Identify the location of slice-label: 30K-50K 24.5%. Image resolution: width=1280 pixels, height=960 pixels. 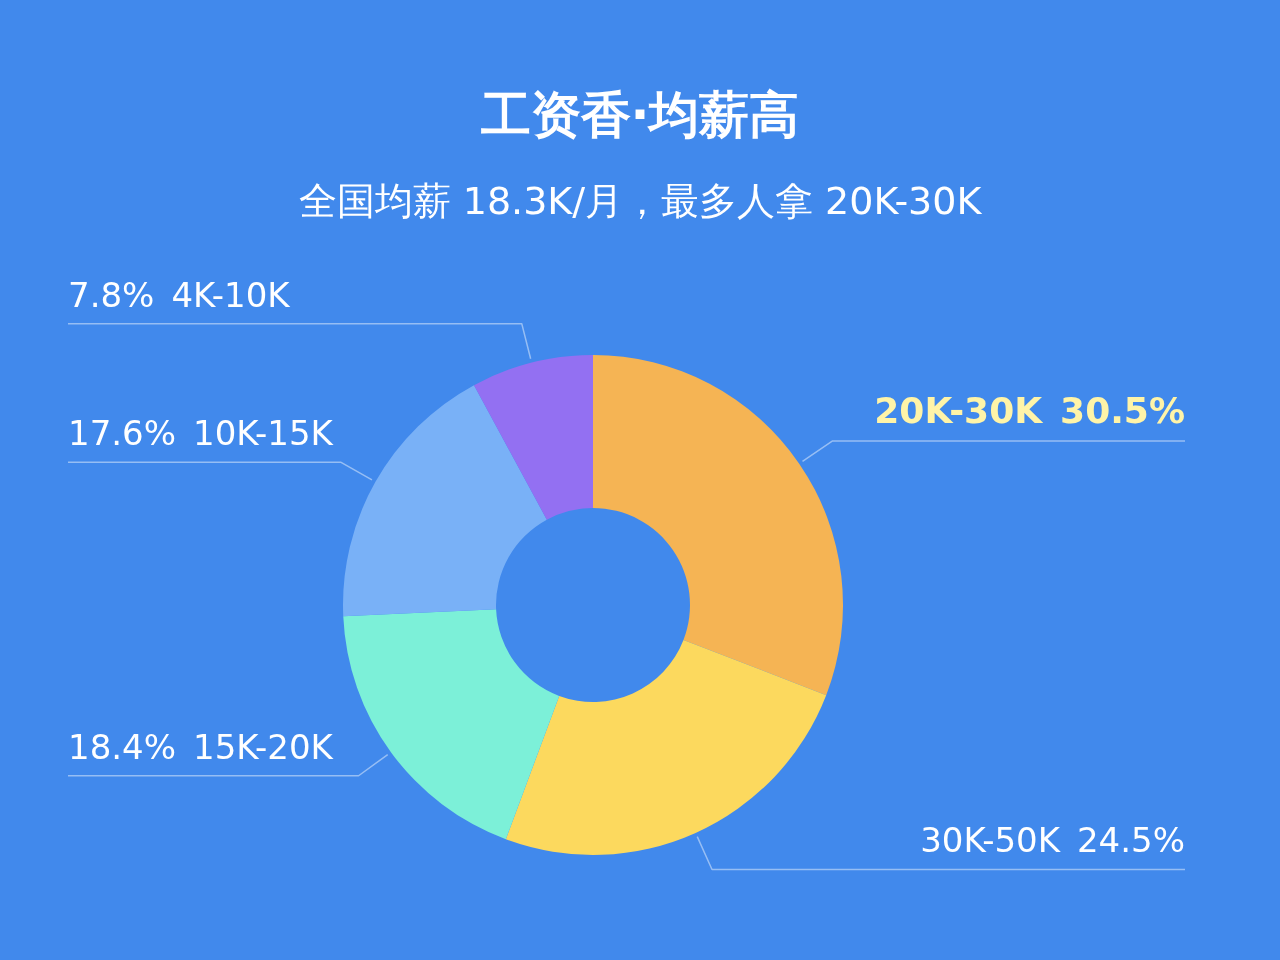
(1052, 840).